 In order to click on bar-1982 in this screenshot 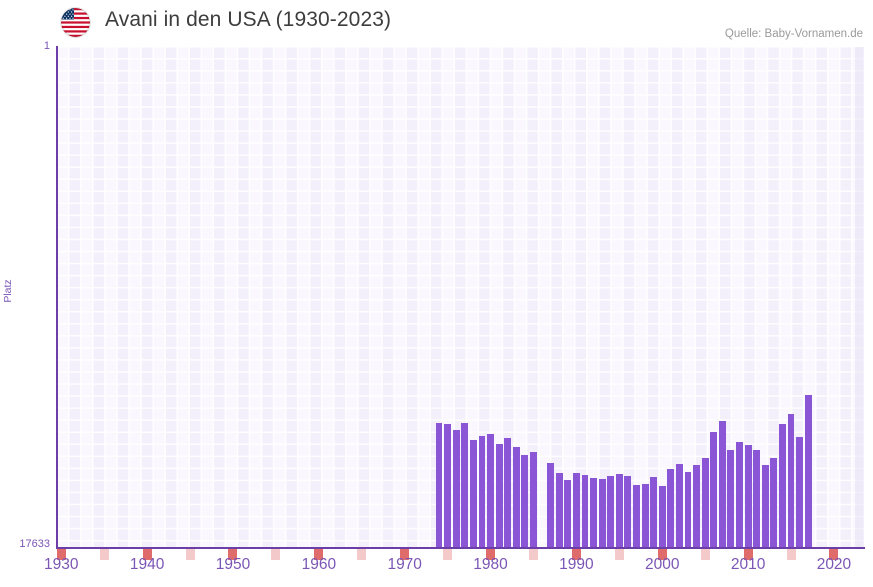, I will do `click(508, 492)`.